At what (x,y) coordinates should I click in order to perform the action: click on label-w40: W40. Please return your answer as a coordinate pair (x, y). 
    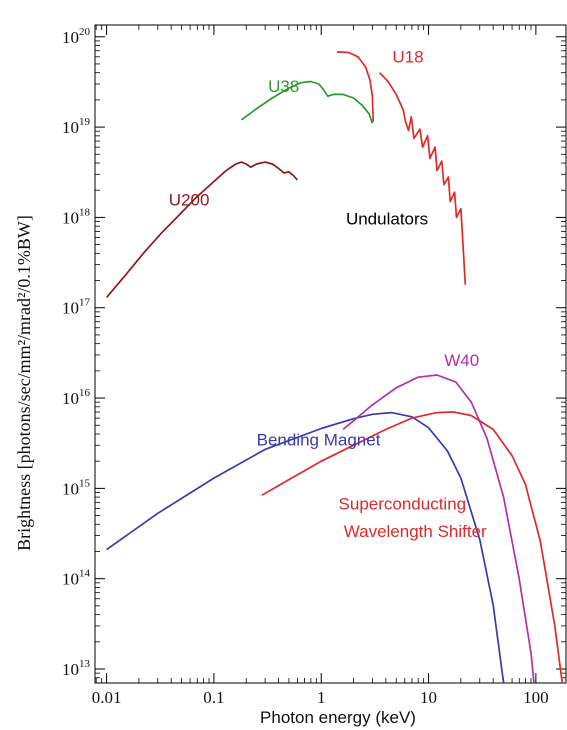
    Looking at the image, I should click on (461, 360).